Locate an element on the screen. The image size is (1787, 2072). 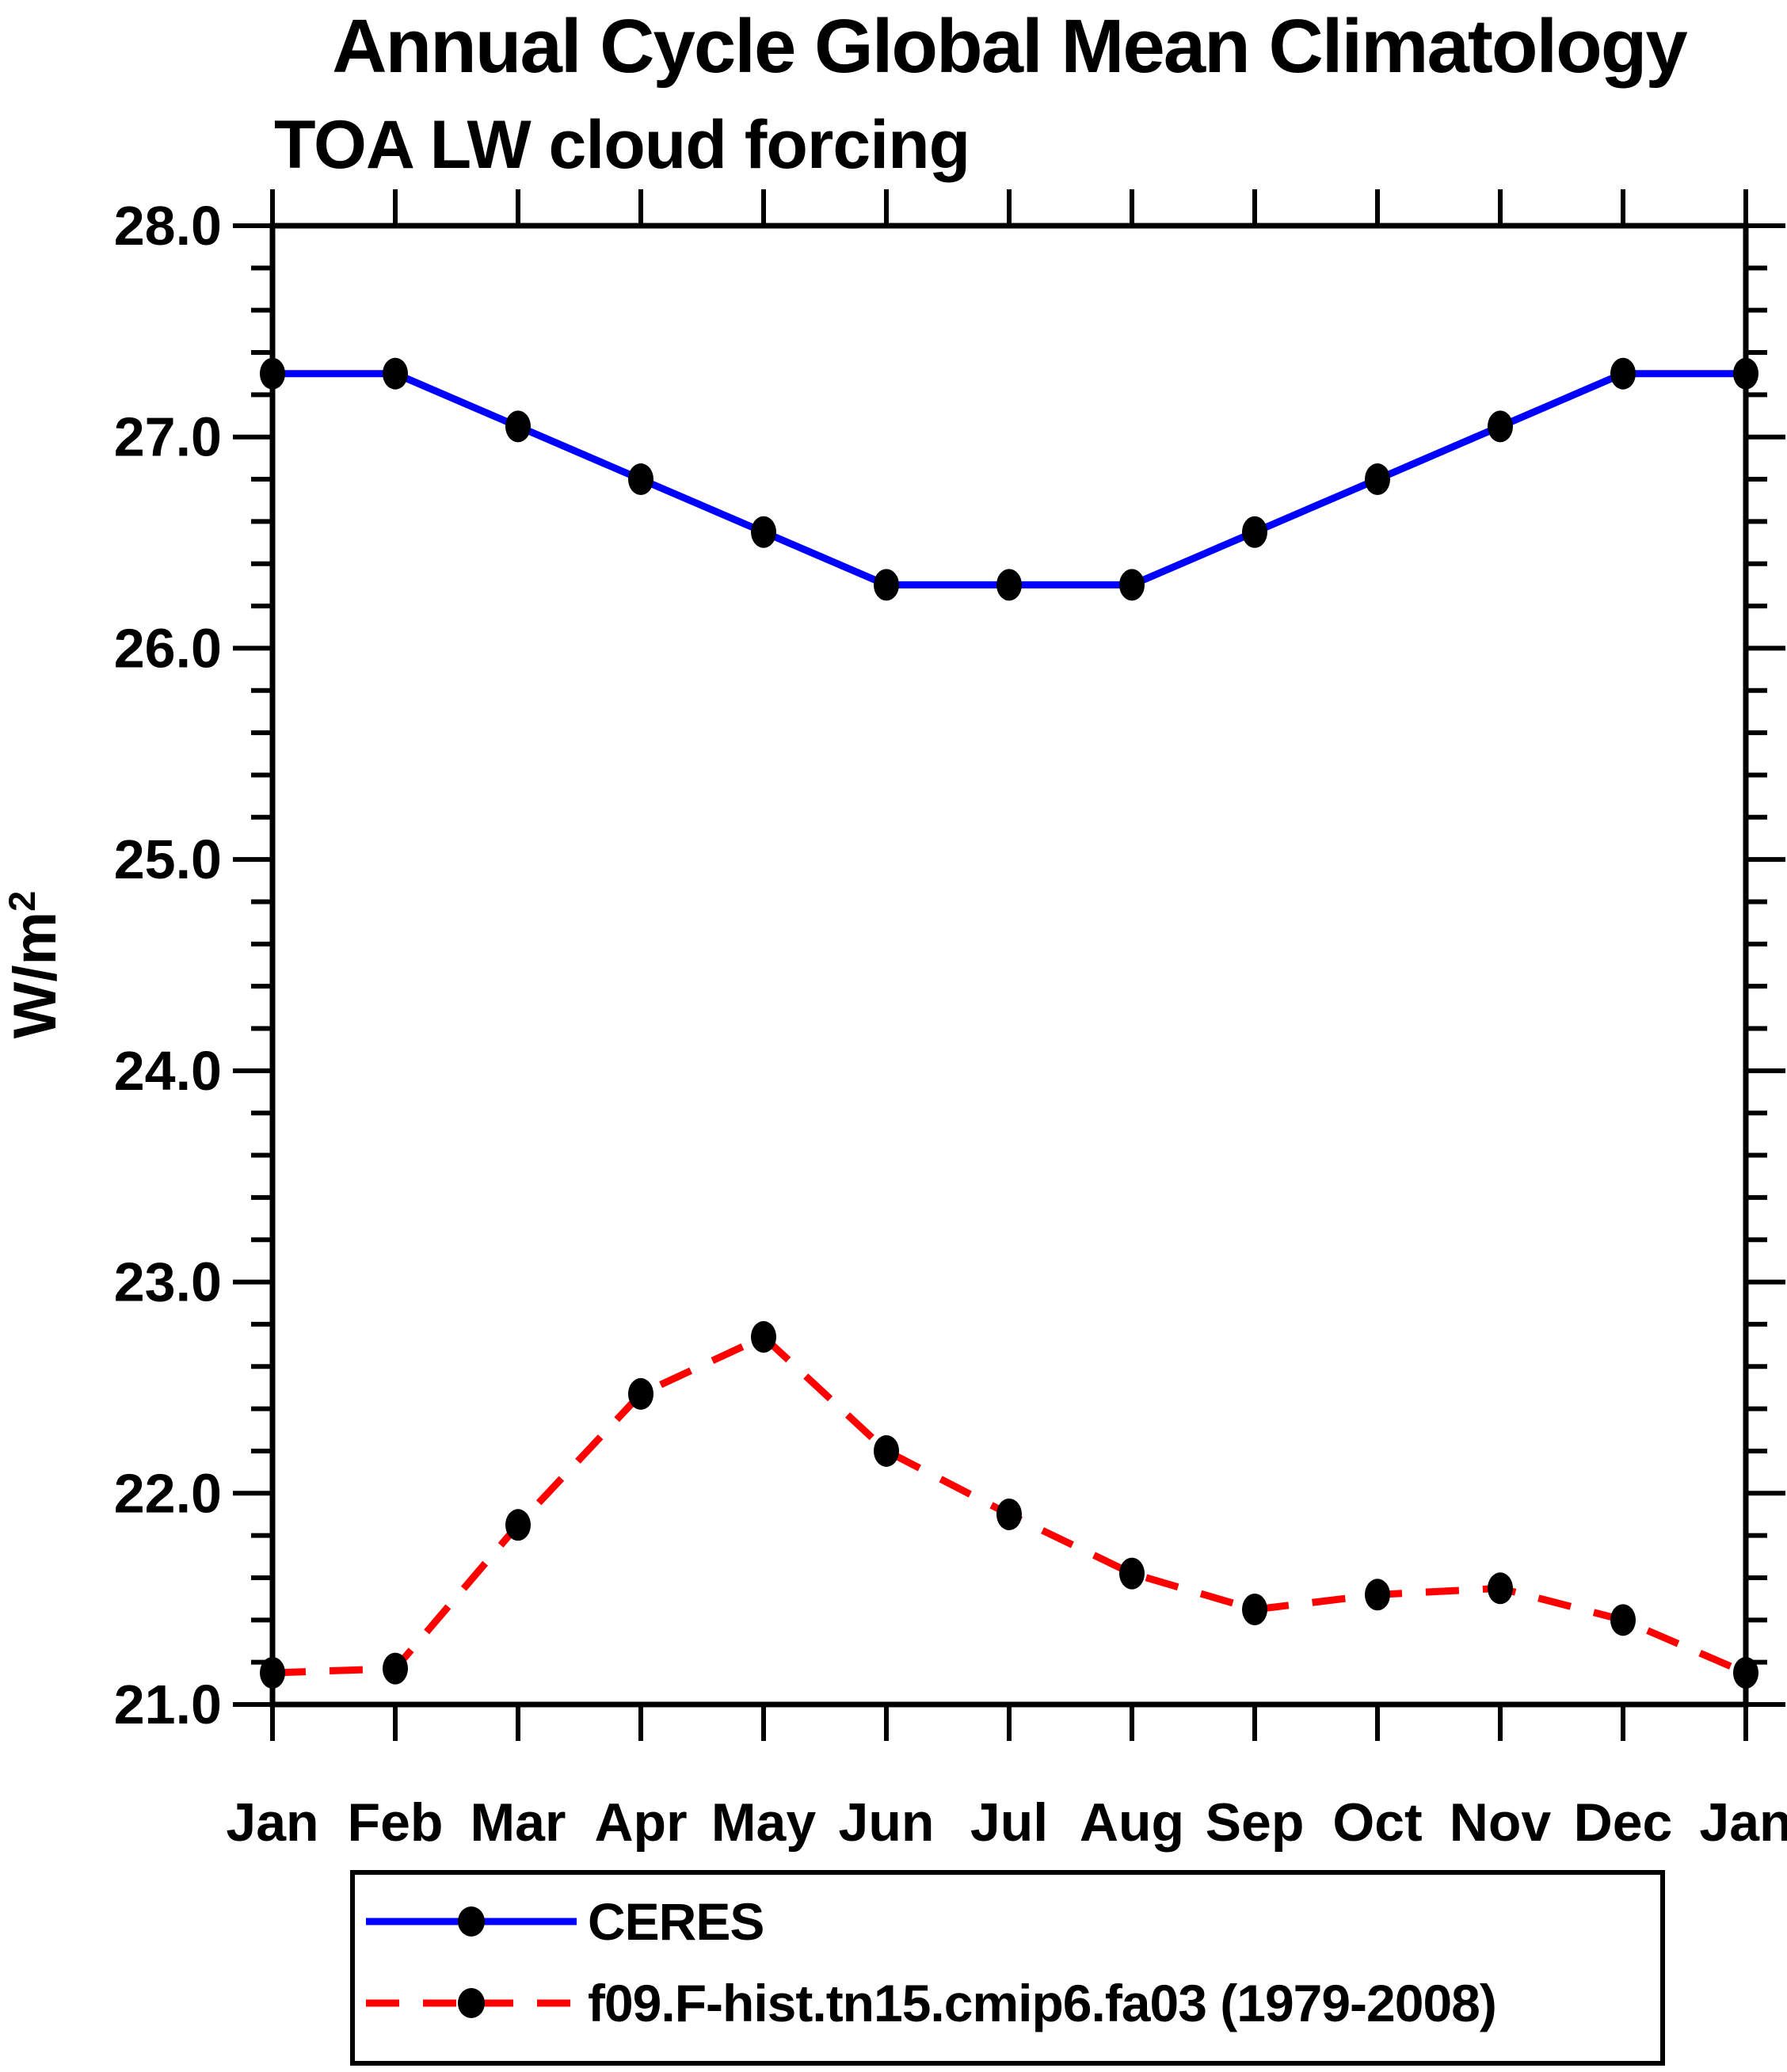
x-tick-label: Nov is located at coordinates (1501, 1822).